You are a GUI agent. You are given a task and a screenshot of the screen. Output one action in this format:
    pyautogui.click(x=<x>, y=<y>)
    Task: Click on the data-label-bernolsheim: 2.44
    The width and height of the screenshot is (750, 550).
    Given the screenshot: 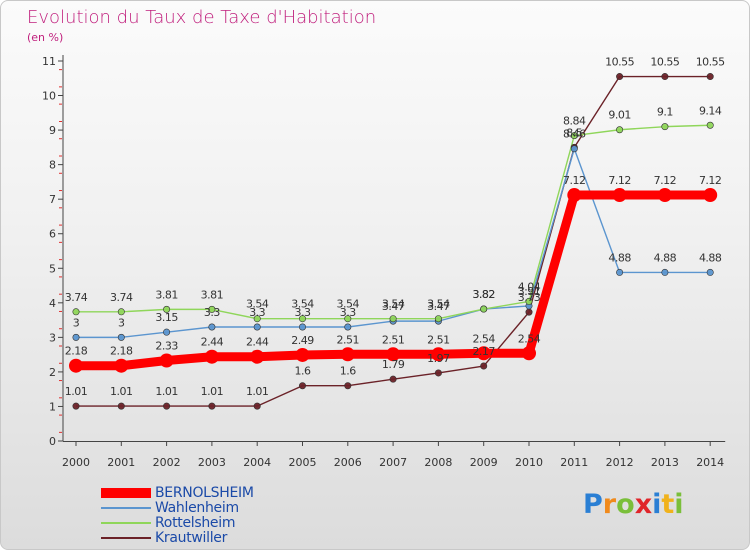 What is the action you would take?
    pyautogui.click(x=212, y=342)
    